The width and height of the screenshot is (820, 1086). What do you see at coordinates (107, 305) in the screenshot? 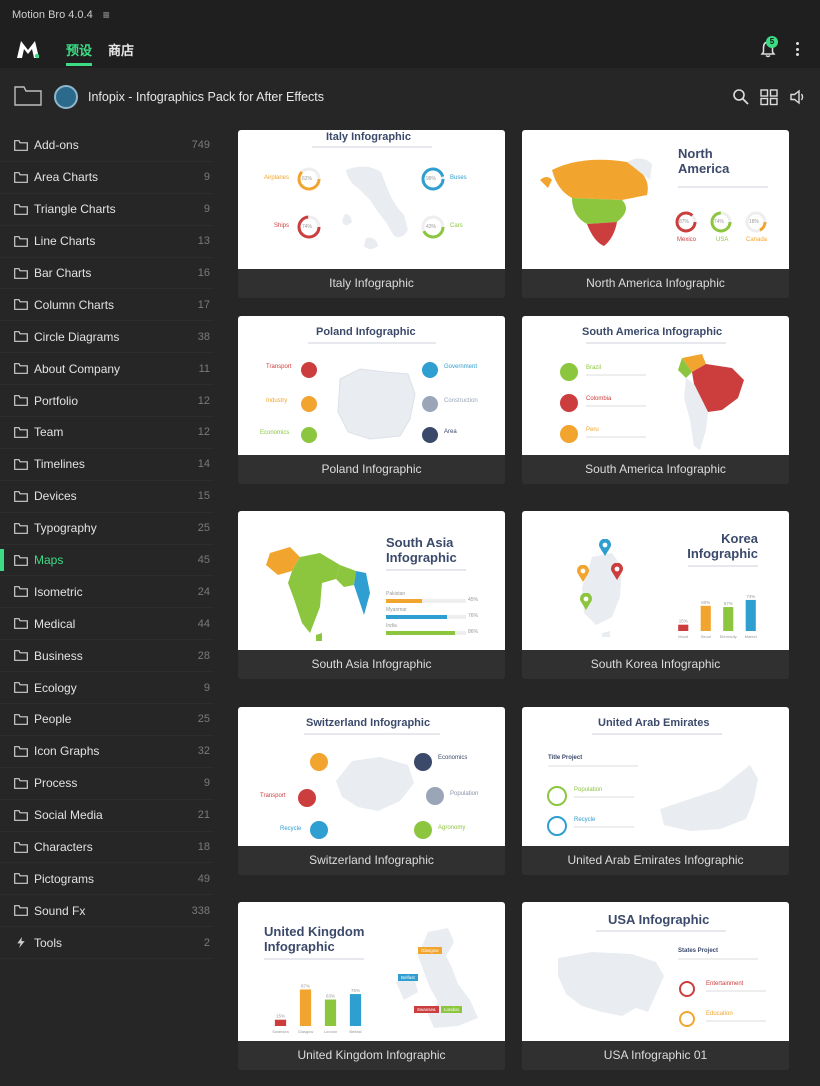
I see `sidebar-item-column-charts: Column Charts 17` at bounding box center [107, 305].